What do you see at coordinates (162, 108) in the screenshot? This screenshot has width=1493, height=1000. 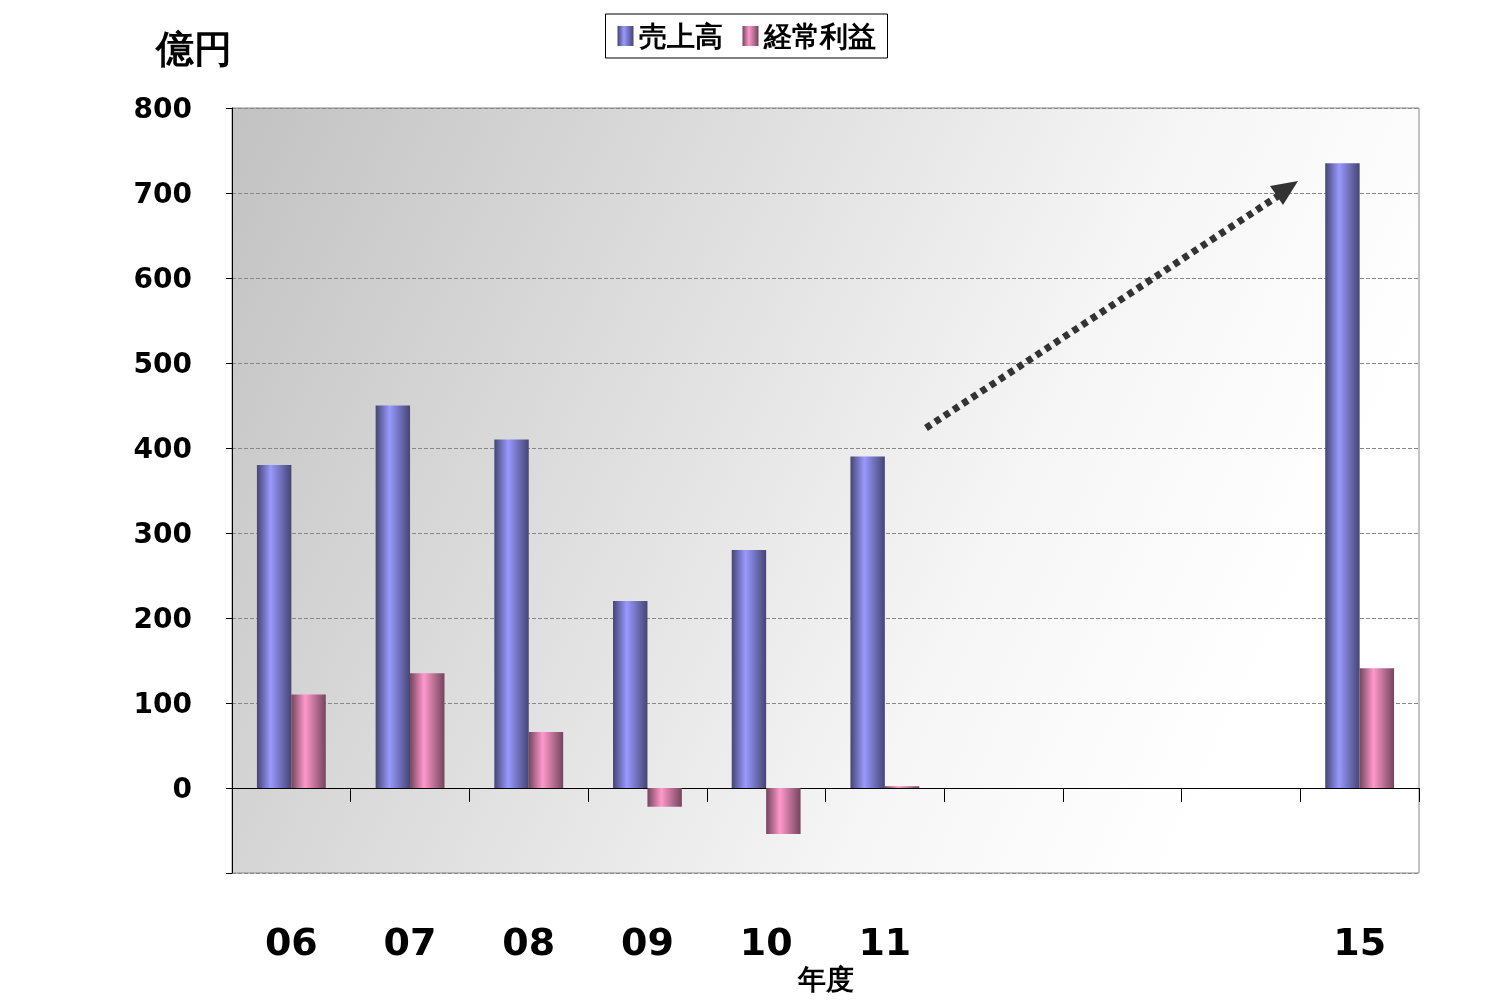 I see `y-tick-label: 800` at bounding box center [162, 108].